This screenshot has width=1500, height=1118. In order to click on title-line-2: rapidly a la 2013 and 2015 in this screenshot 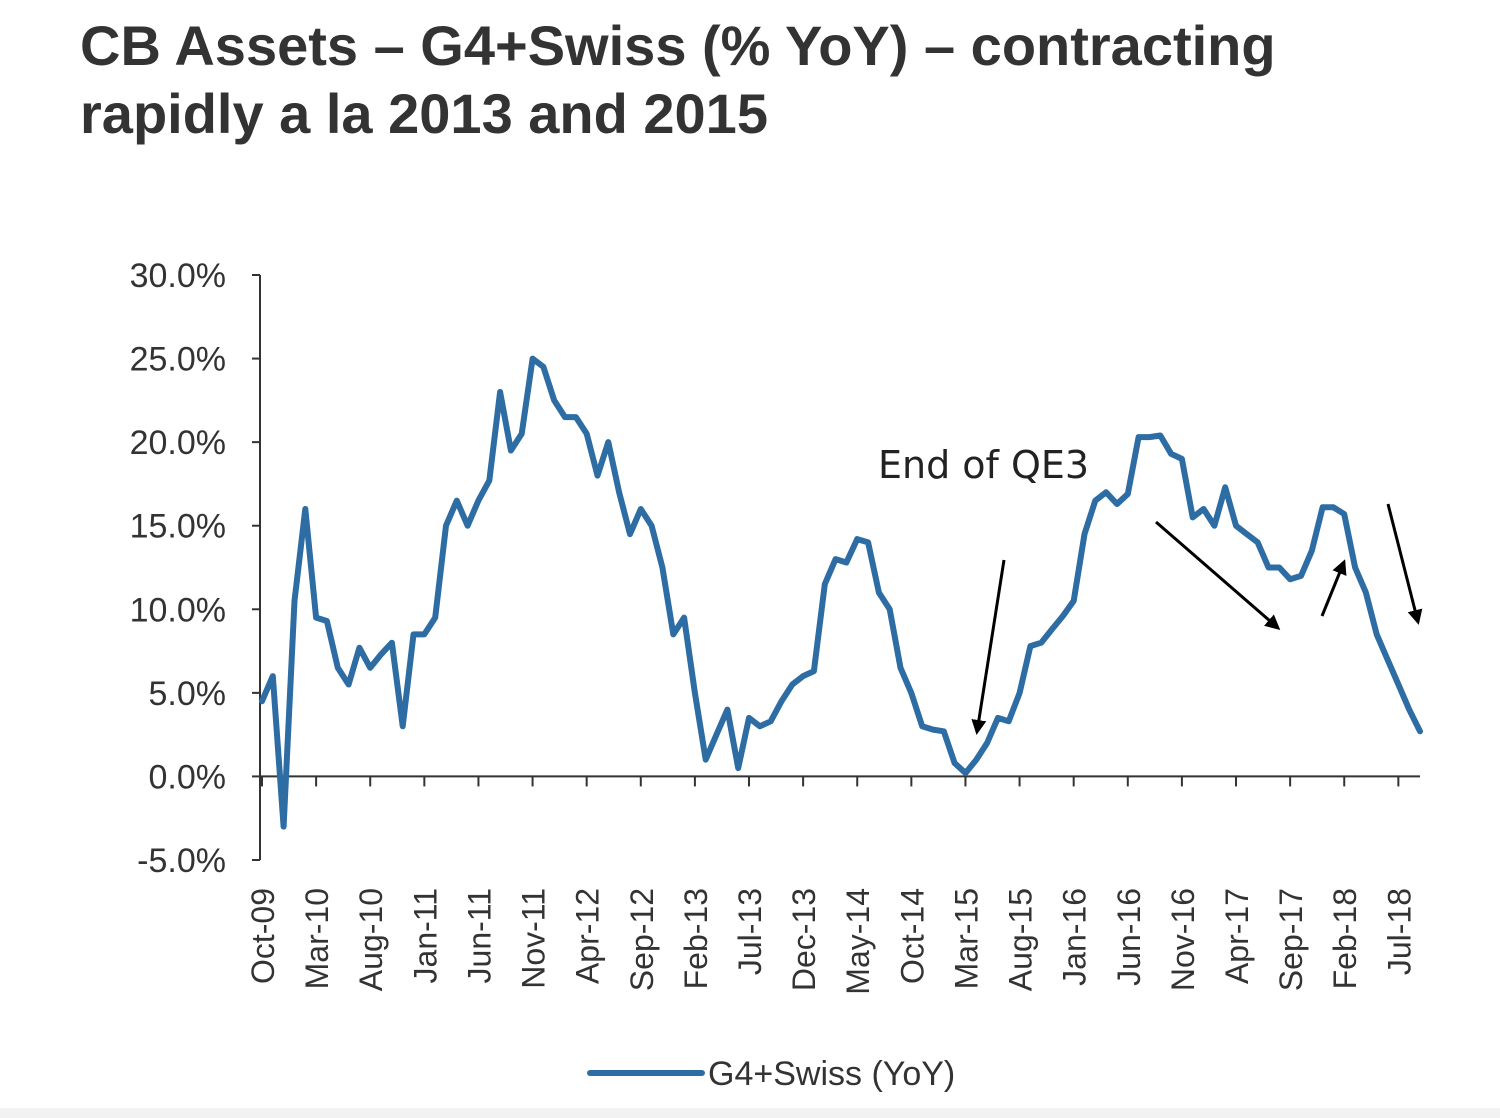, I will do `click(424, 113)`.